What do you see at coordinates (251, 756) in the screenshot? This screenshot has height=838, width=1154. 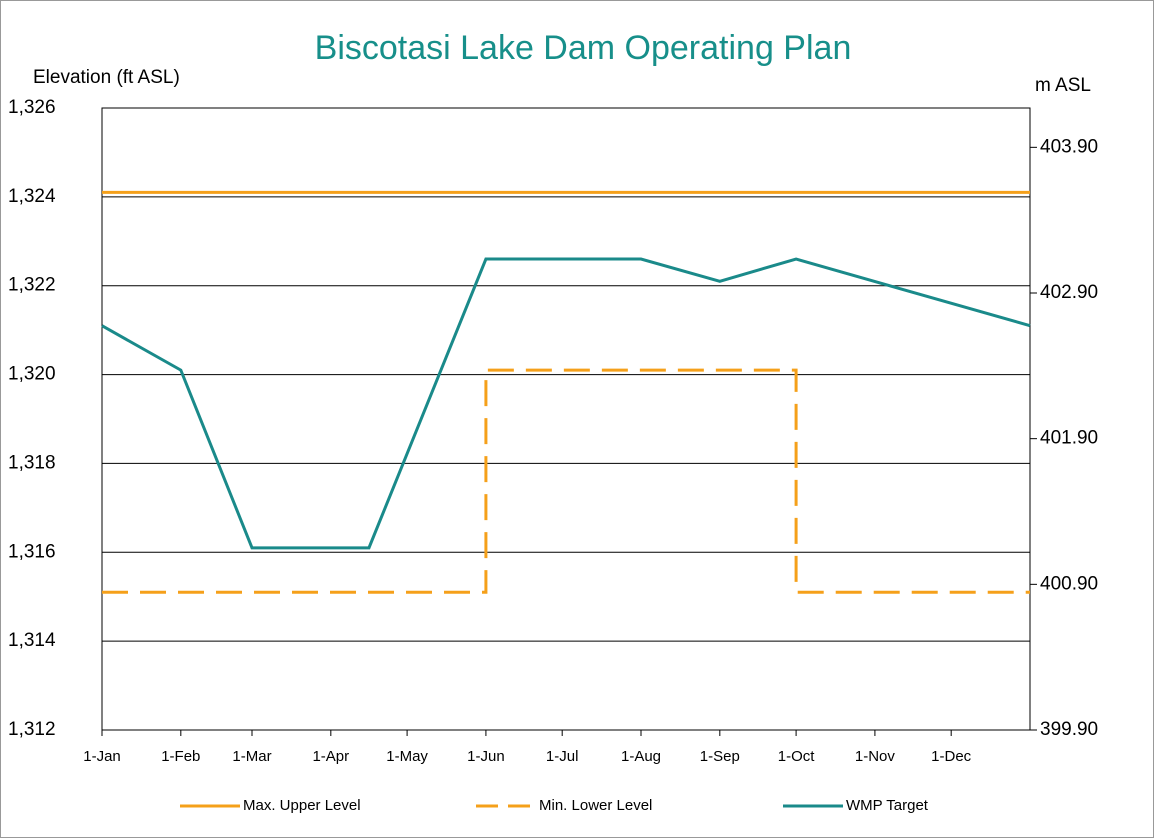 I see `x-tick-label: 1-Mar` at bounding box center [251, 756].